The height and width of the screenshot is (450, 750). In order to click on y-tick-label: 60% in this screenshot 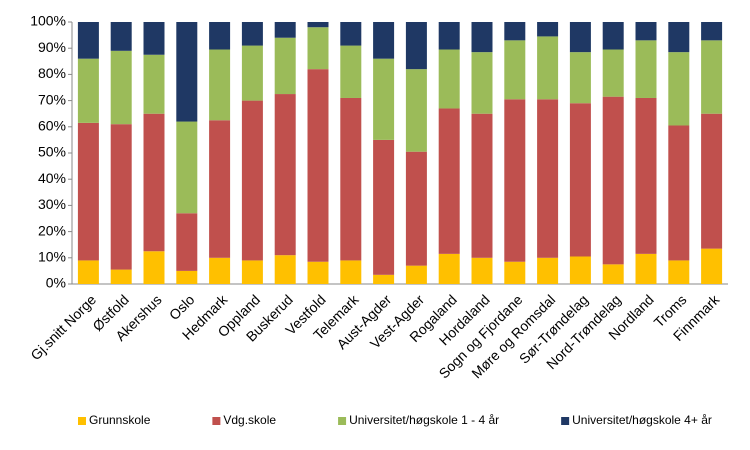, I will do `click(52, 126)`.